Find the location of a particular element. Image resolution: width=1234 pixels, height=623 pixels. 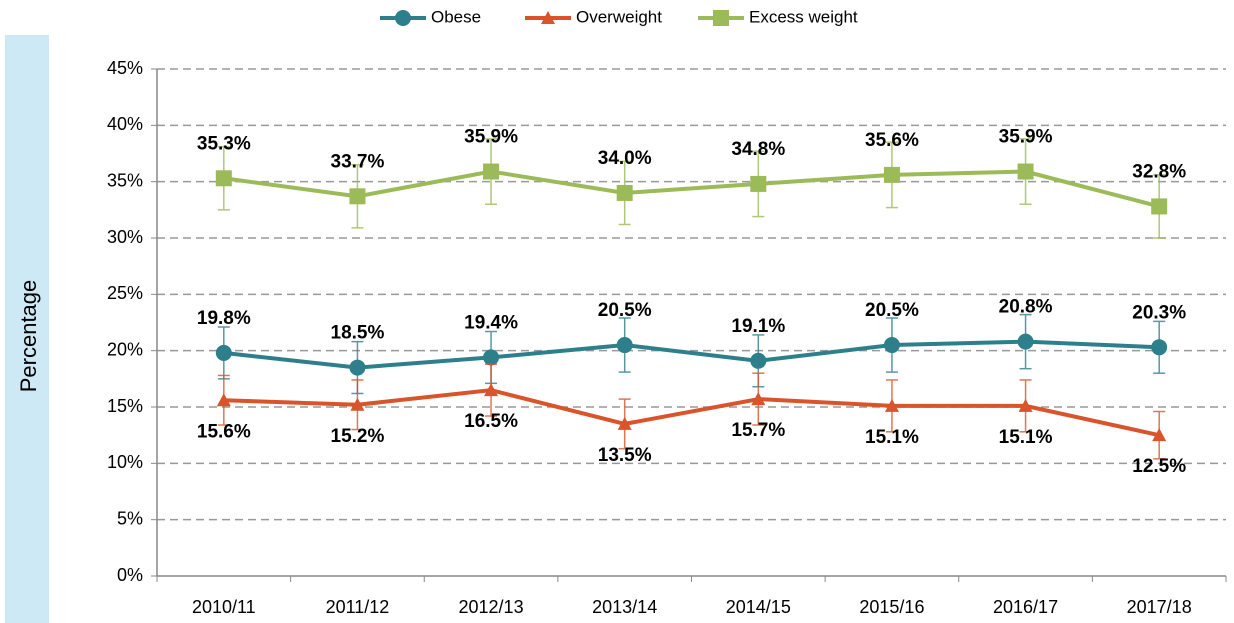

y-axis-label: Percentage is located at coordinates (28, 336).